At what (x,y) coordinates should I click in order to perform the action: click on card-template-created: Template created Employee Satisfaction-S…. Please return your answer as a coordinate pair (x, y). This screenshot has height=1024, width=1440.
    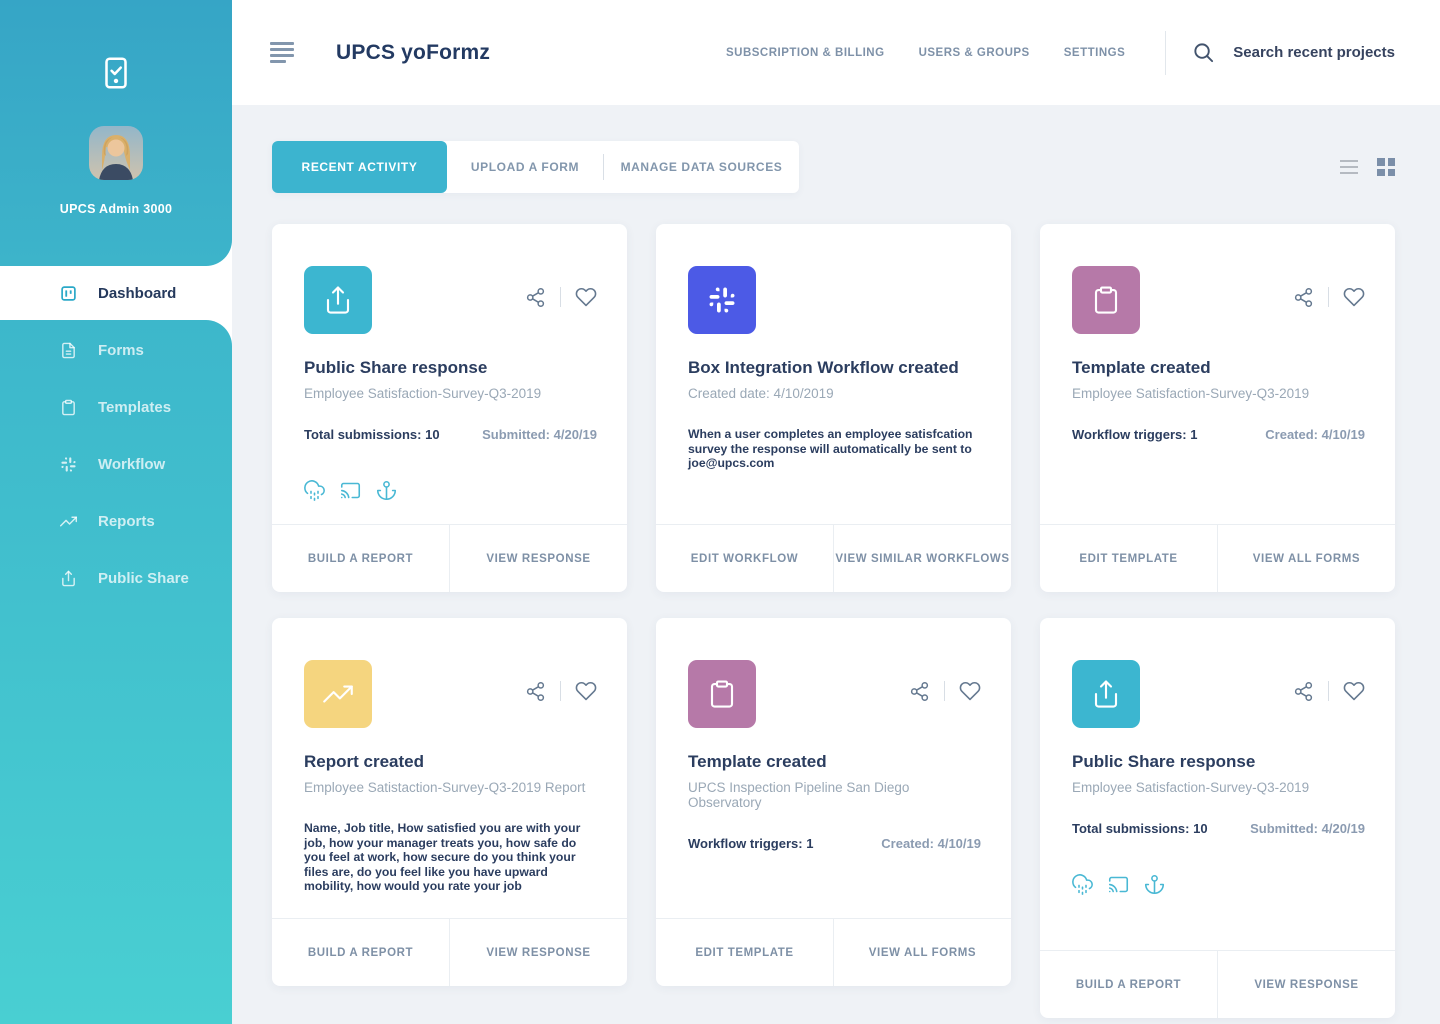
    Looking at the image, I should click on (1217, 408).